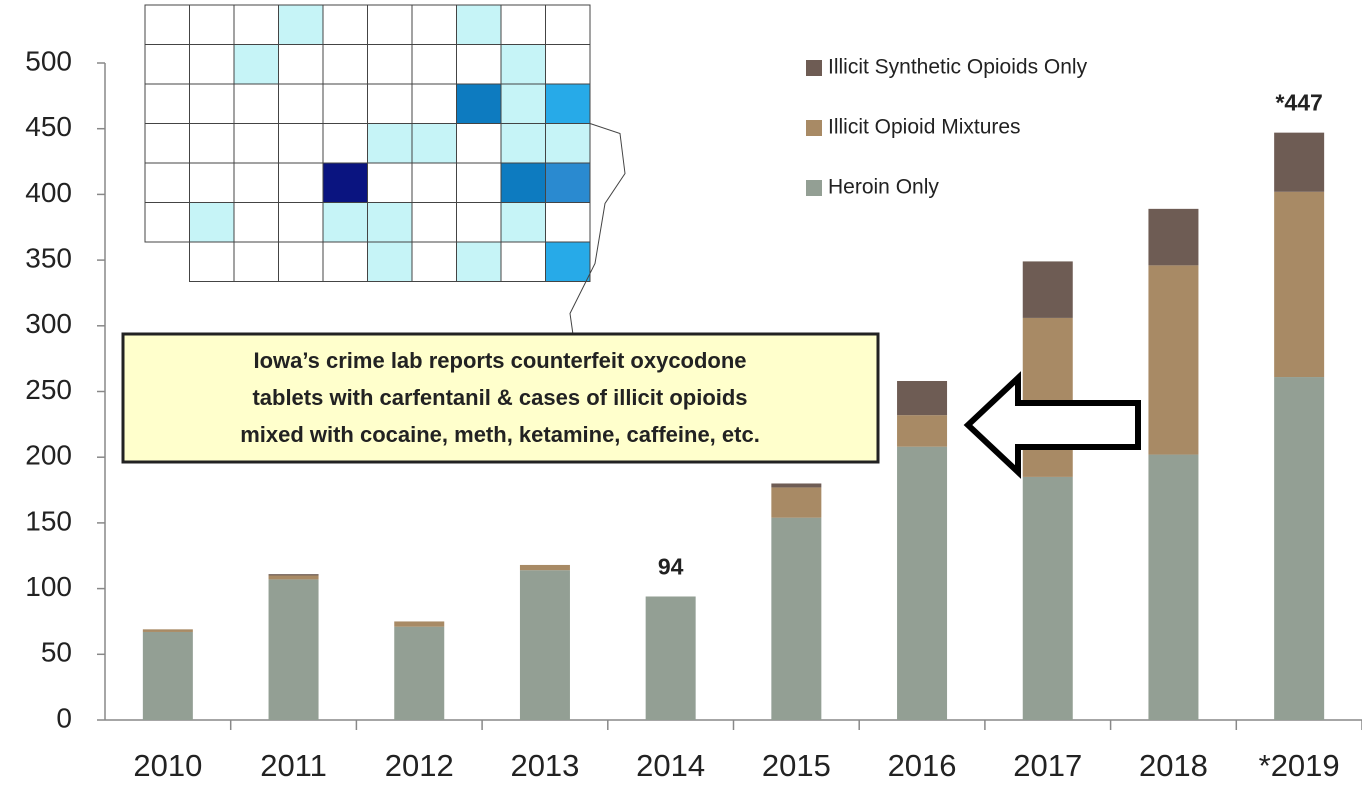  I want to click on y-tick-label: 400, so click(48, 192).